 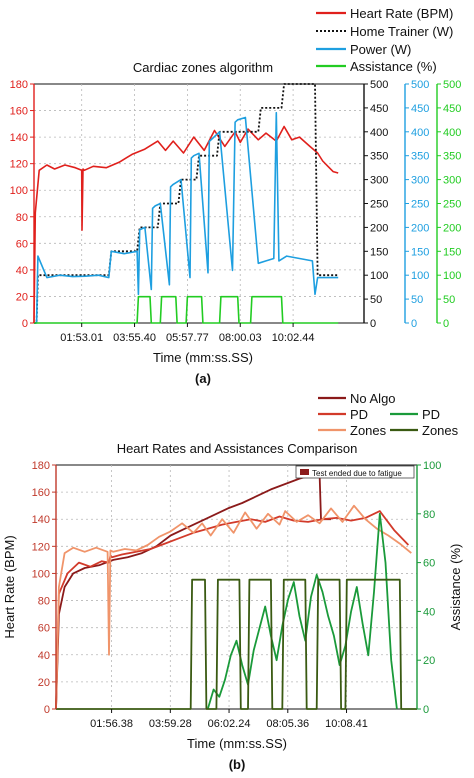 What do you see at coordinates (420, 228) in the screenshot?
I see `chart-a-ytick-label-power: 200` at bounding box center [420, 228].